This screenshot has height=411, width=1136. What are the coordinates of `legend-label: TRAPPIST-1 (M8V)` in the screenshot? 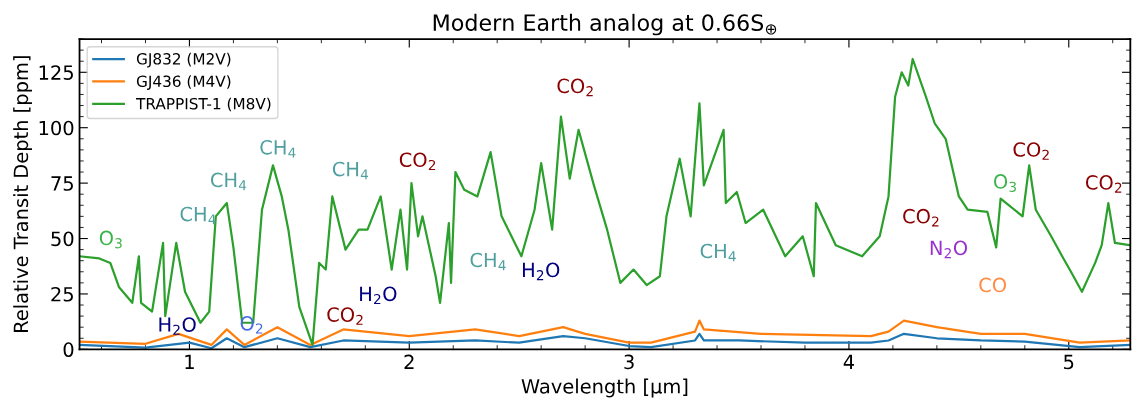 It's located at (203, 104).